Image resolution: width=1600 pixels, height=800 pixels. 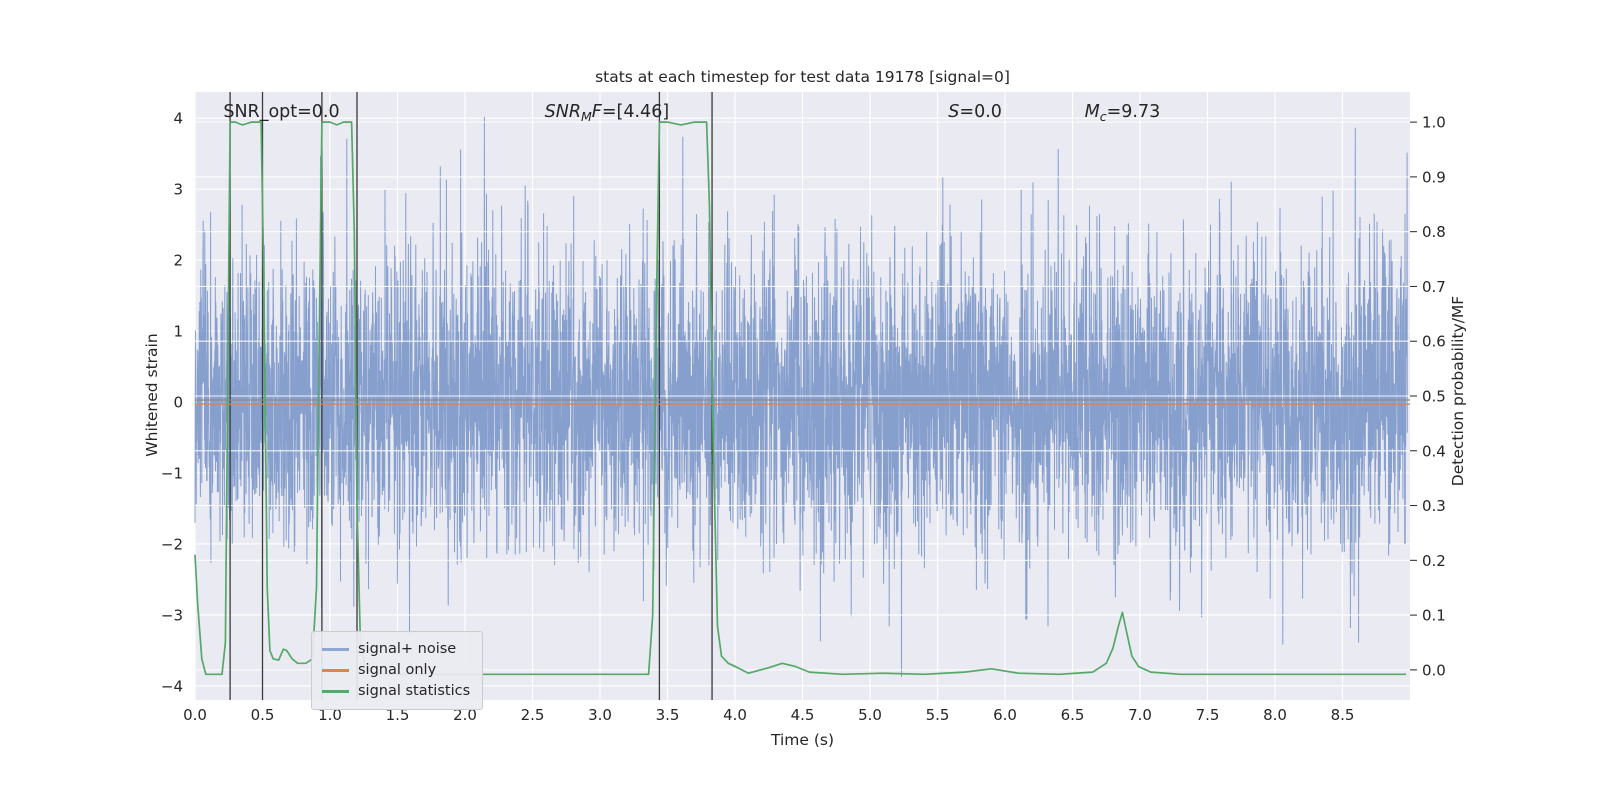 I want to click on x-tick-label: 5.5, so click(x=938, y=715).